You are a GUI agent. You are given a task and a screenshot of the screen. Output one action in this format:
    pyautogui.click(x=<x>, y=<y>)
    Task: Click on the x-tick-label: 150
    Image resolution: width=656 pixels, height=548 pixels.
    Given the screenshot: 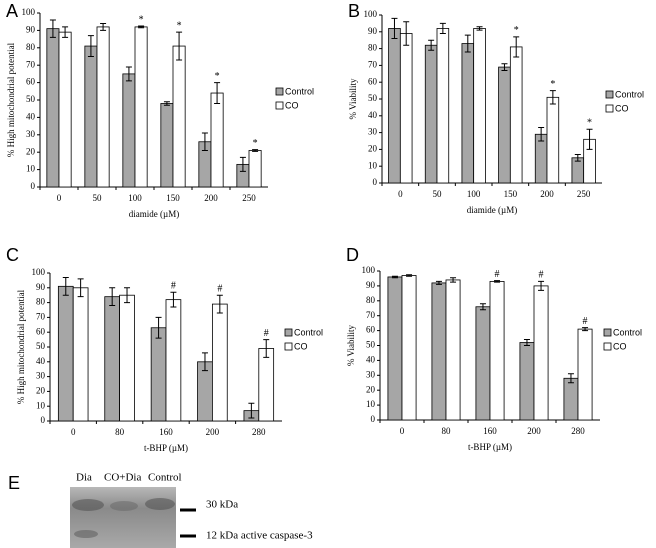 What is the action you would take?
    pyautogui.click(x=173, y=198)
    